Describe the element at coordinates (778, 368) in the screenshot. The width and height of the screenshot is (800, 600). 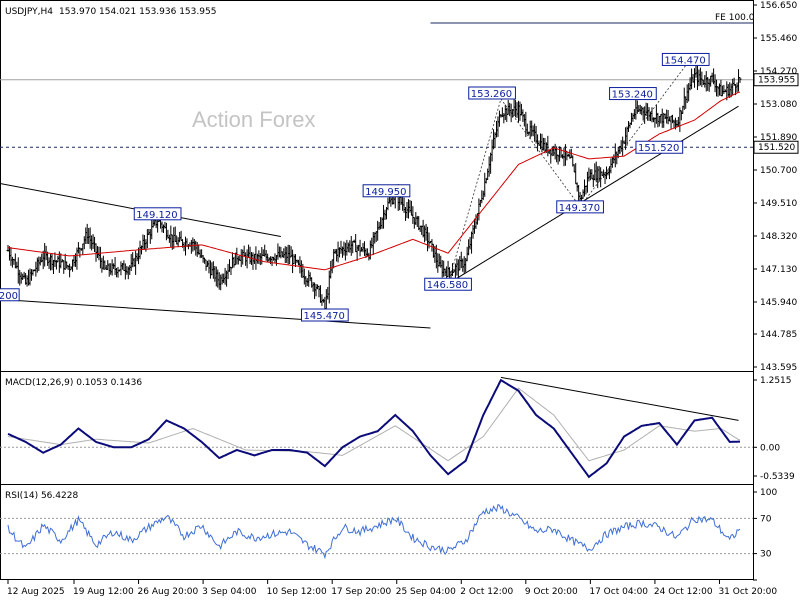
I see `price-tick-label: 143.595` at that location.